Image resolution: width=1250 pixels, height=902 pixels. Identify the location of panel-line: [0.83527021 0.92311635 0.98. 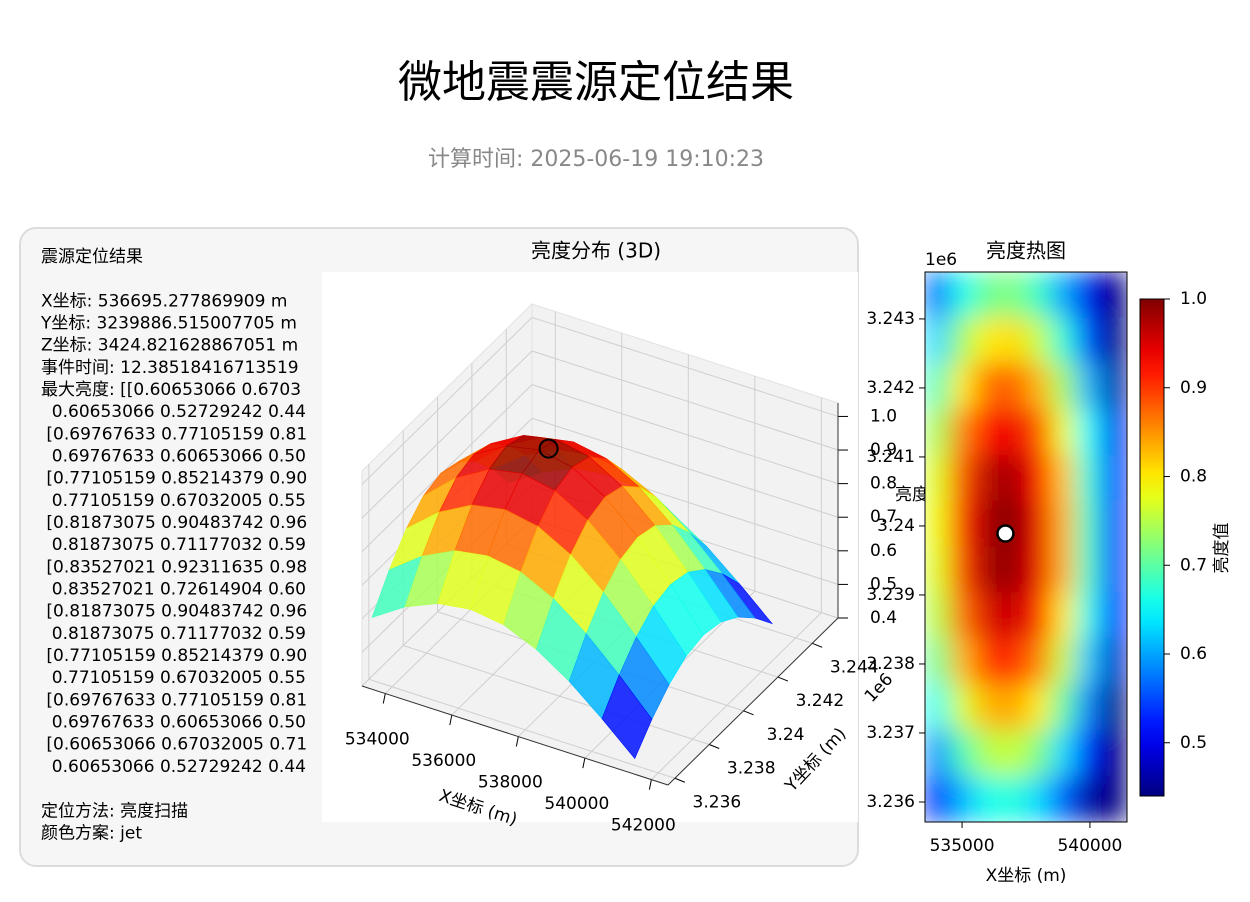
(174, 567).